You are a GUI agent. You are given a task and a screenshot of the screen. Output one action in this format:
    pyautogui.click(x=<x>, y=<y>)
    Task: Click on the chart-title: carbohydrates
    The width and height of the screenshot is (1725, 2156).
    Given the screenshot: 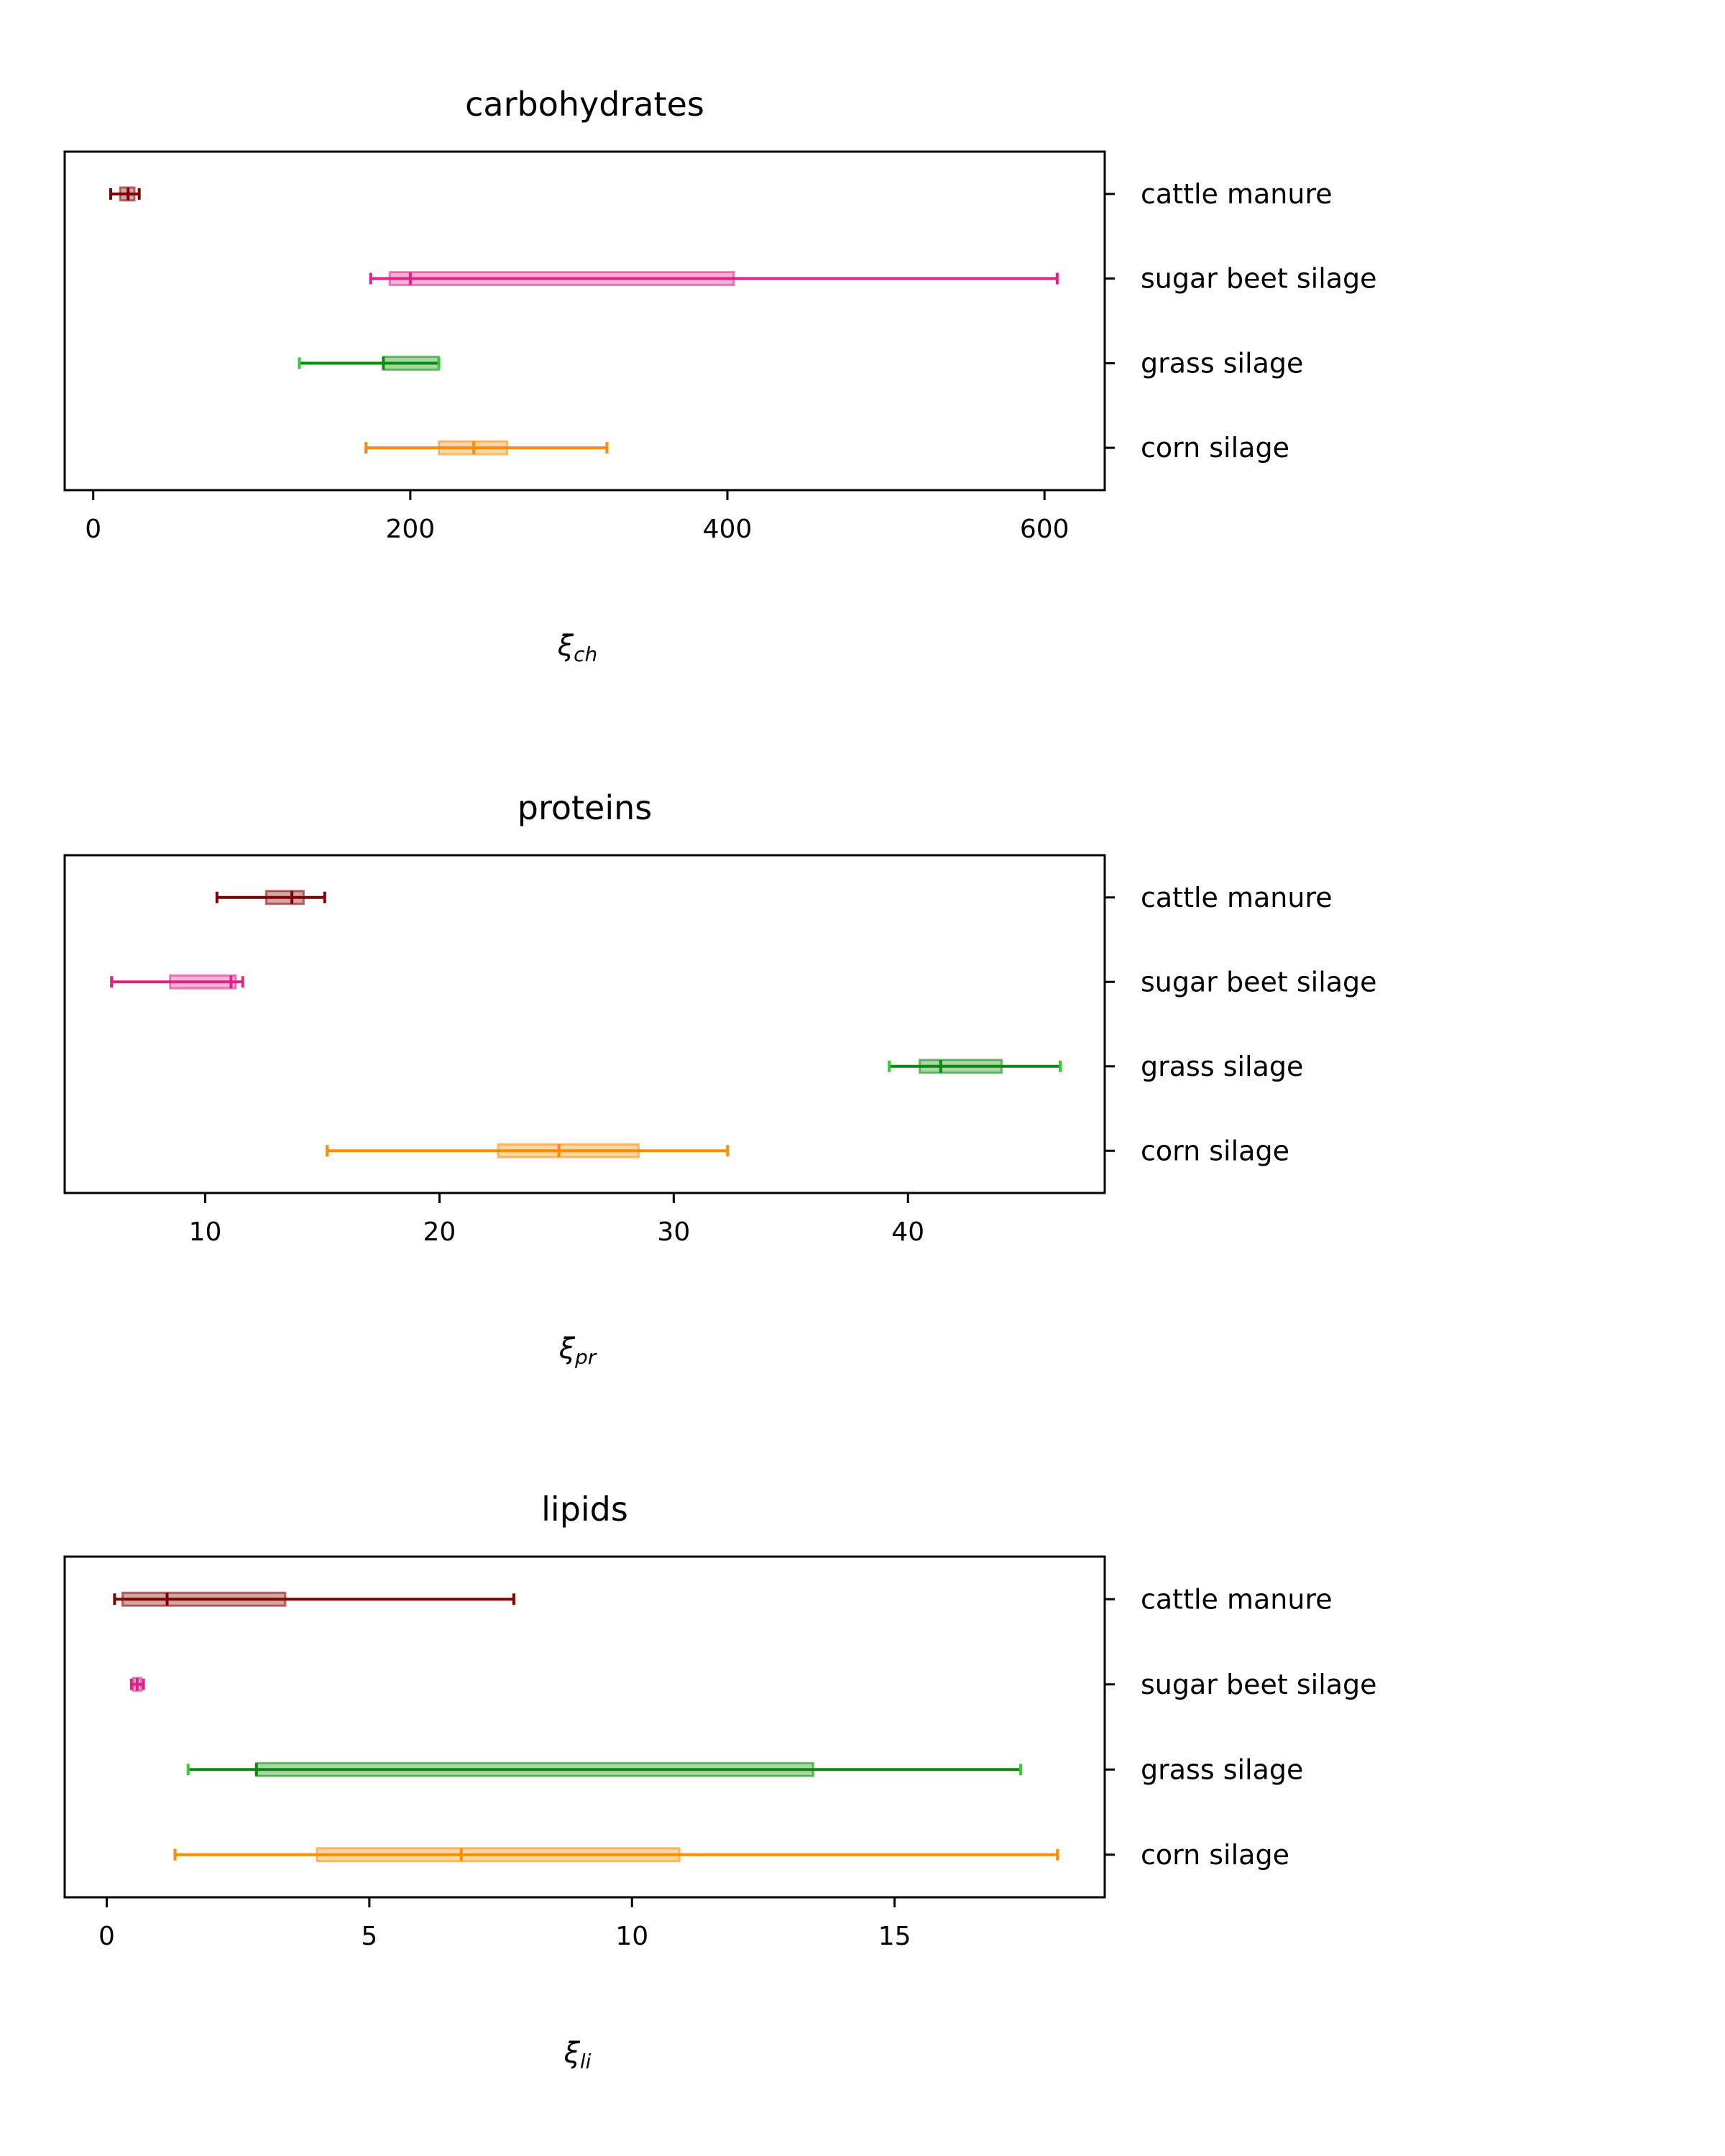 What is the action you would take?
    pyautogui.click(x=584, y=104)
    